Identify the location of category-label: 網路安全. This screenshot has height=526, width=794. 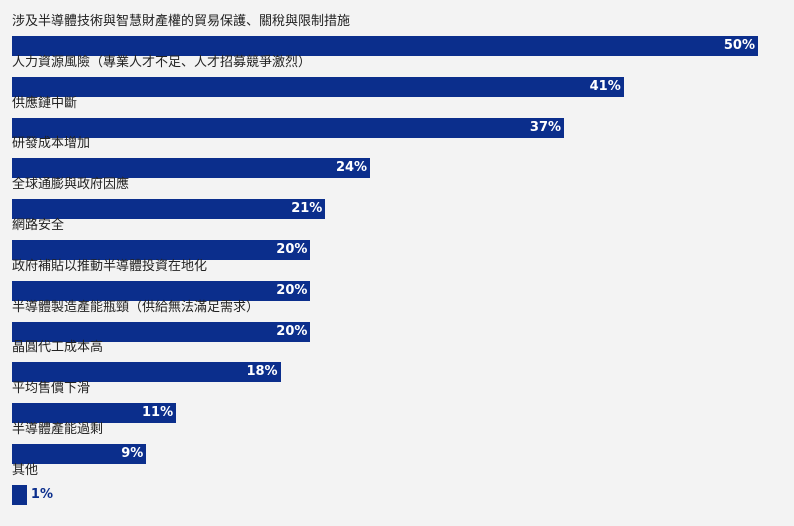
(38, 225).